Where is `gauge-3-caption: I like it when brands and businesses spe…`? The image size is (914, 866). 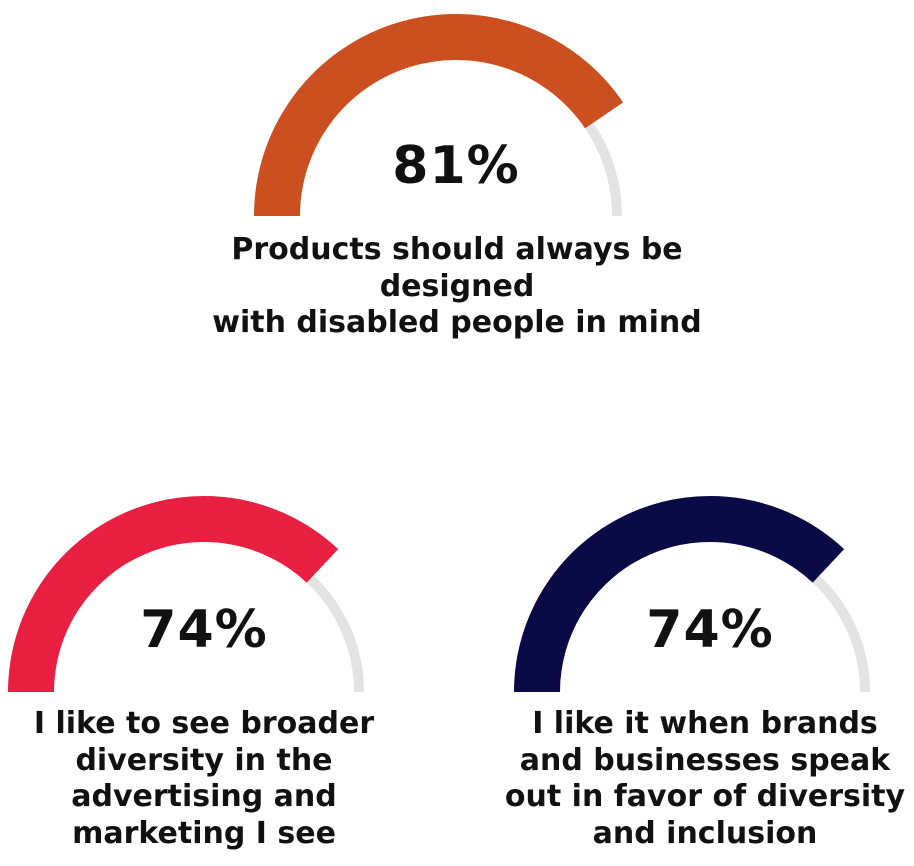
gauge-3-caption: I like it when brands and businesses spe… is located at coordinates (705, 779).